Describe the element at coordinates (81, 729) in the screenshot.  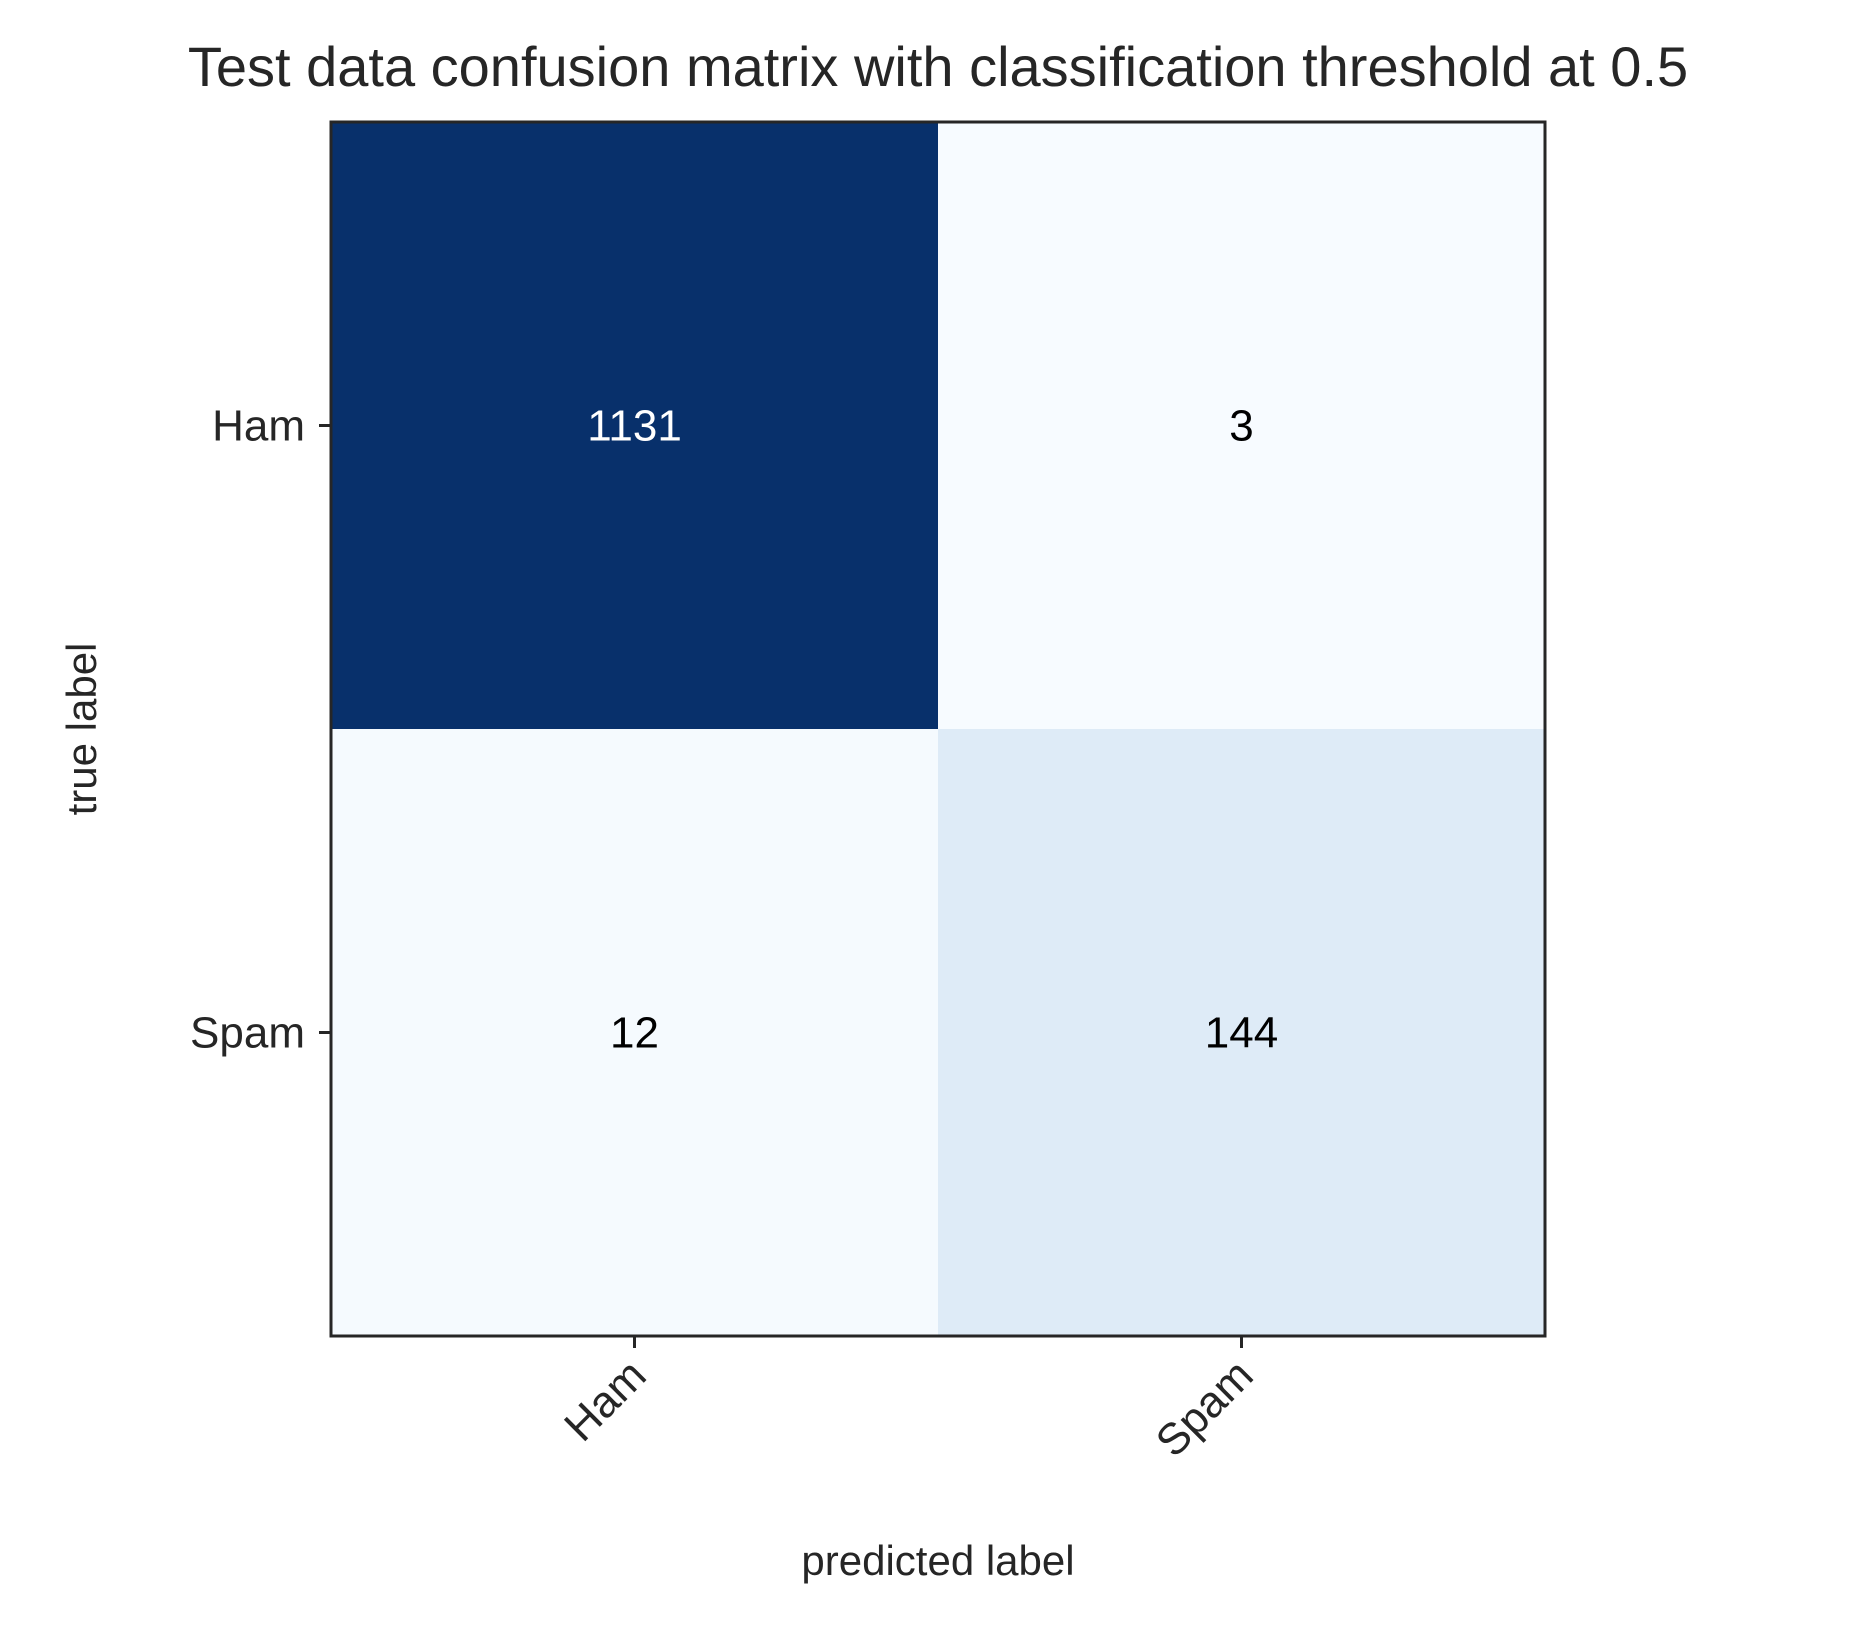
I see `y-axis-label: true label` at that location.